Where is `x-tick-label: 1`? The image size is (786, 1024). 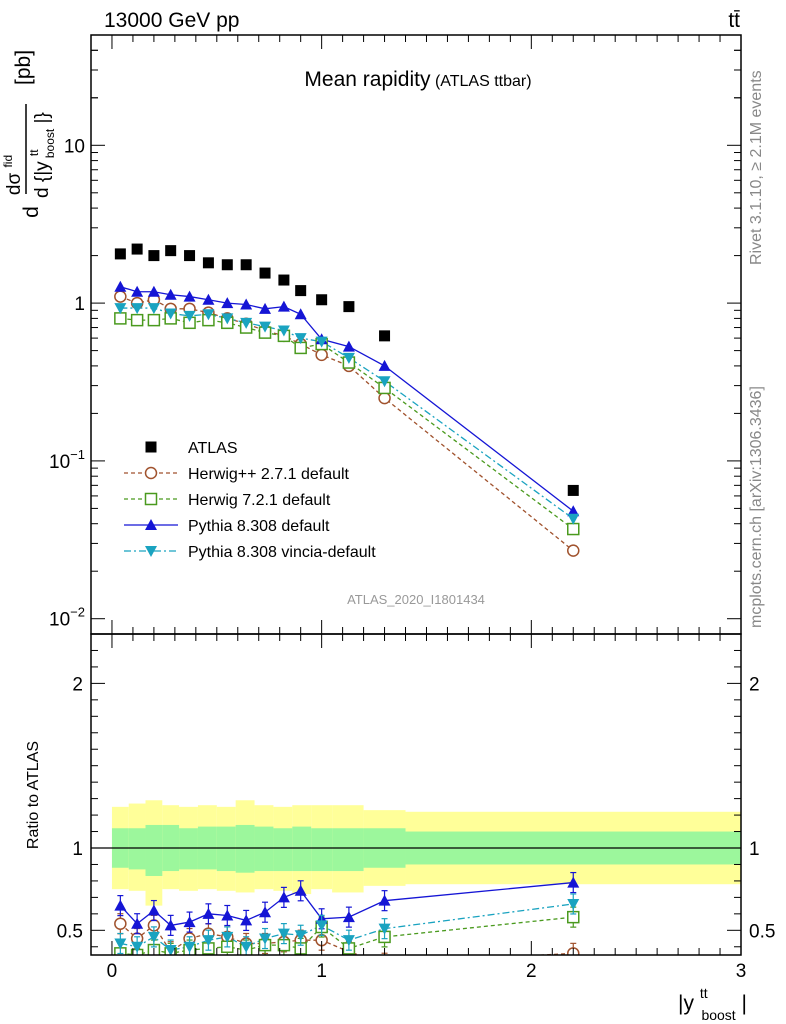 x-tick-label: 1 is located at coordinates (321, 971).